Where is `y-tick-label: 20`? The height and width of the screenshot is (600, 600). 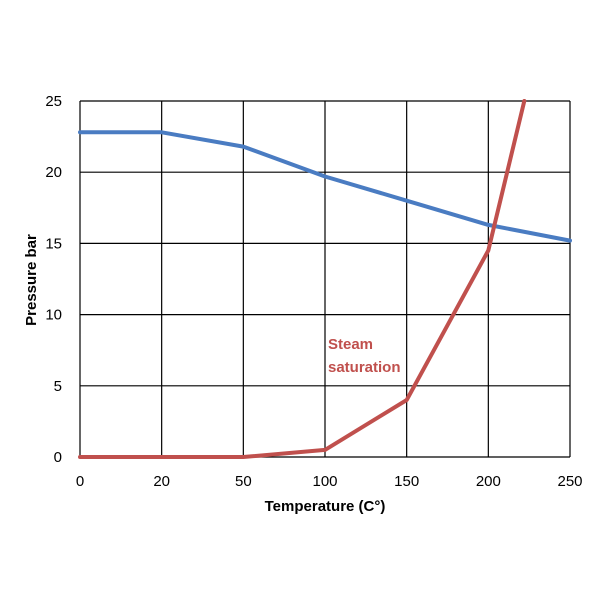
y-tick-label: 20 is located at coordinates (53, 172).